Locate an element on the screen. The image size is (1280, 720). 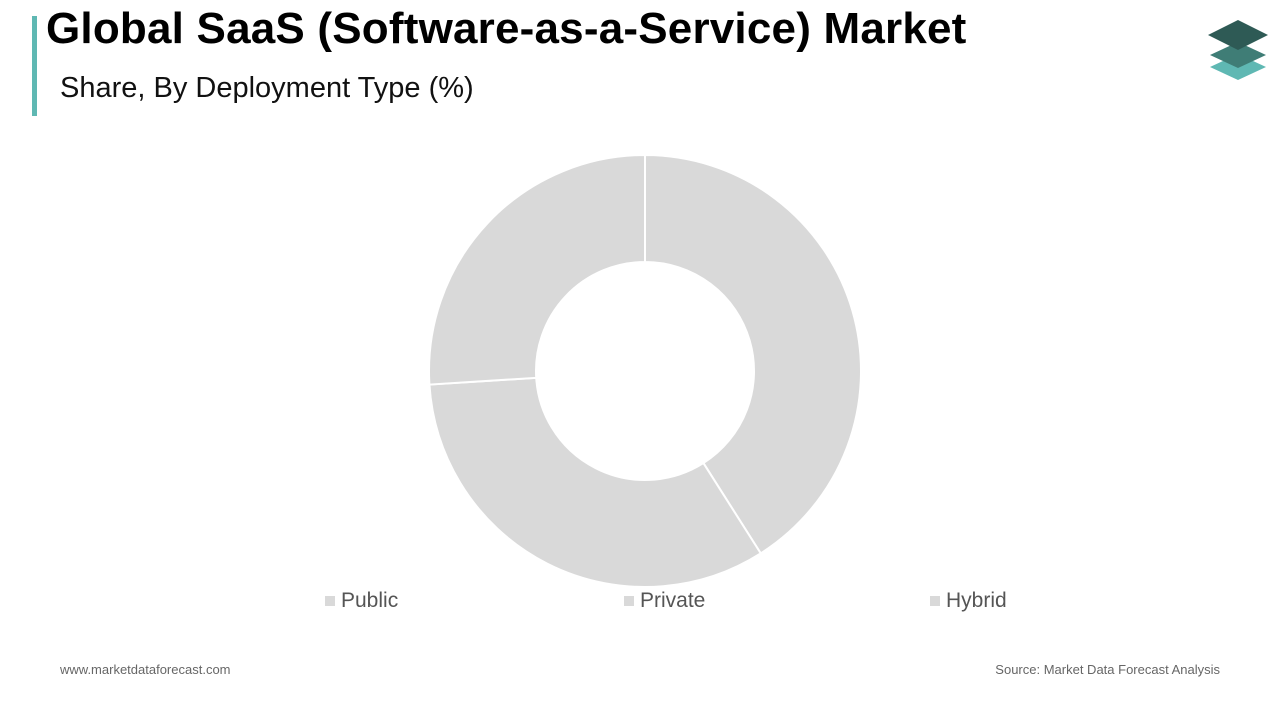
donut-slice-hybrid is located at coordinates (537, 269).